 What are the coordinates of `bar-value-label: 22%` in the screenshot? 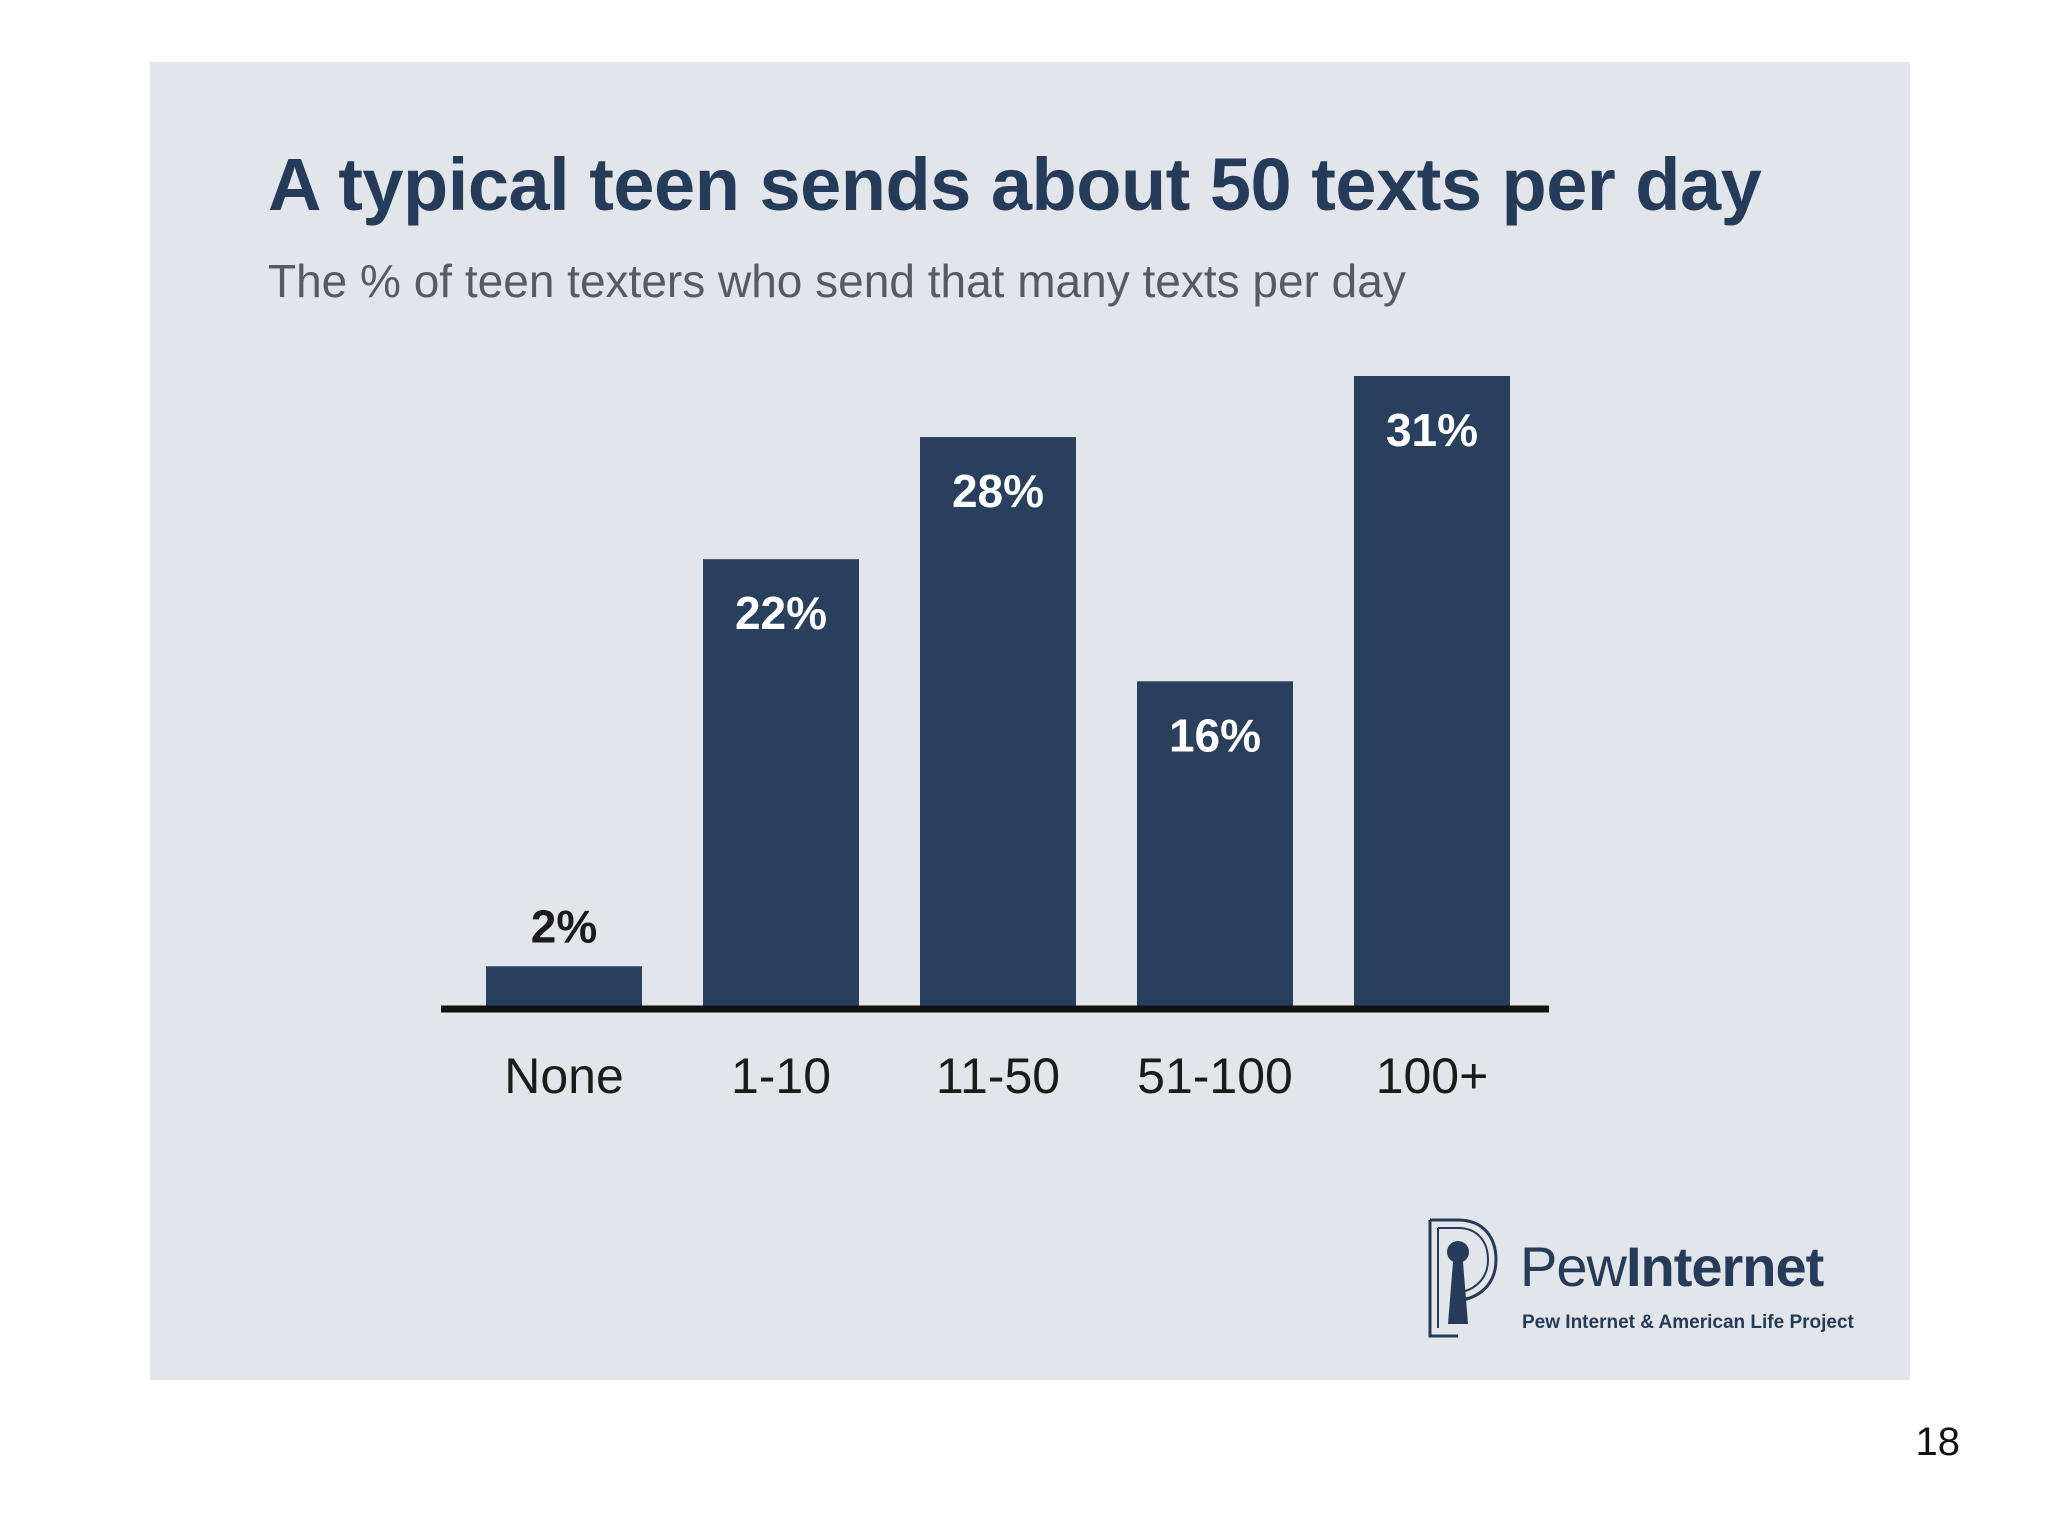 It's located at (781, 613).